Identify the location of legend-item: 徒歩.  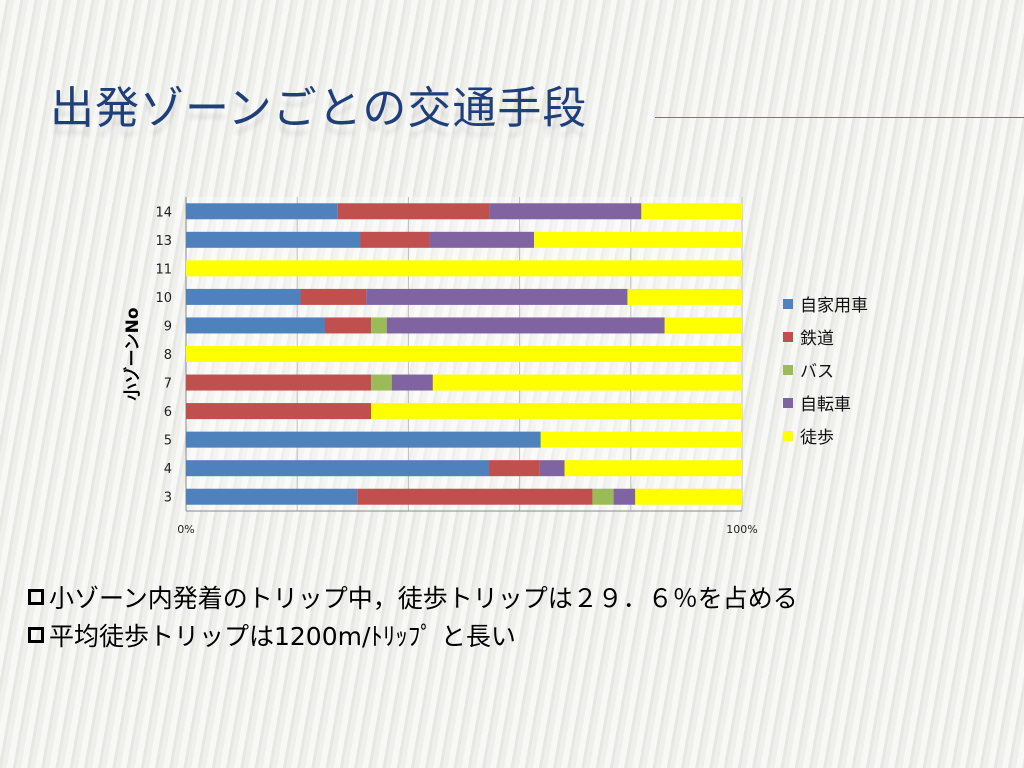
(825, 435).